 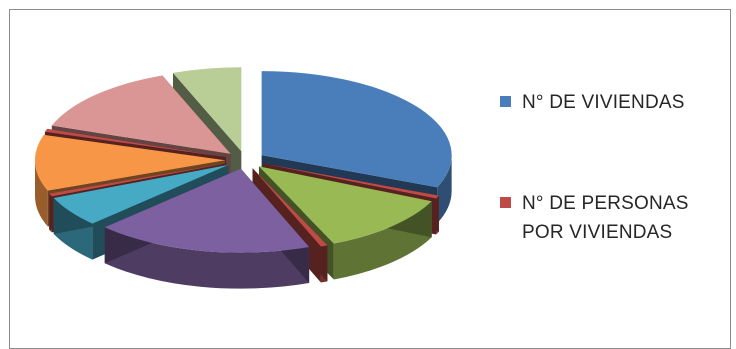 I want to click on slice-viviendas-3-outer-wall, so click(x=207, y=258).